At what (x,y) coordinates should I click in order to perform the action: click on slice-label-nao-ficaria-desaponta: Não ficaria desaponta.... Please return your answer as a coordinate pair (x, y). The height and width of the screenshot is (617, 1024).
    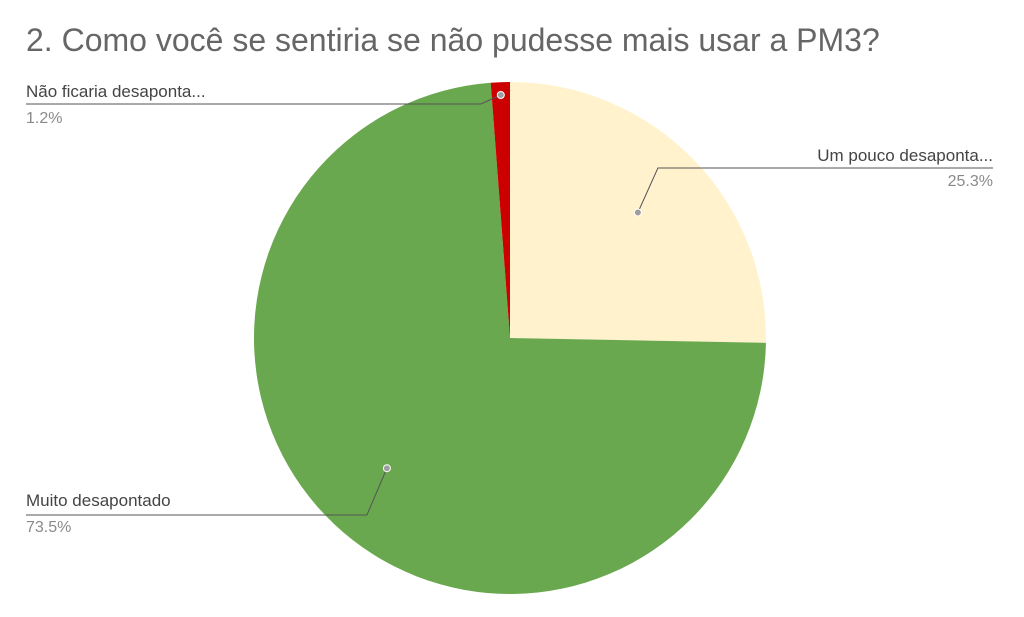
    Looking at the image, I should click on (116, 91).